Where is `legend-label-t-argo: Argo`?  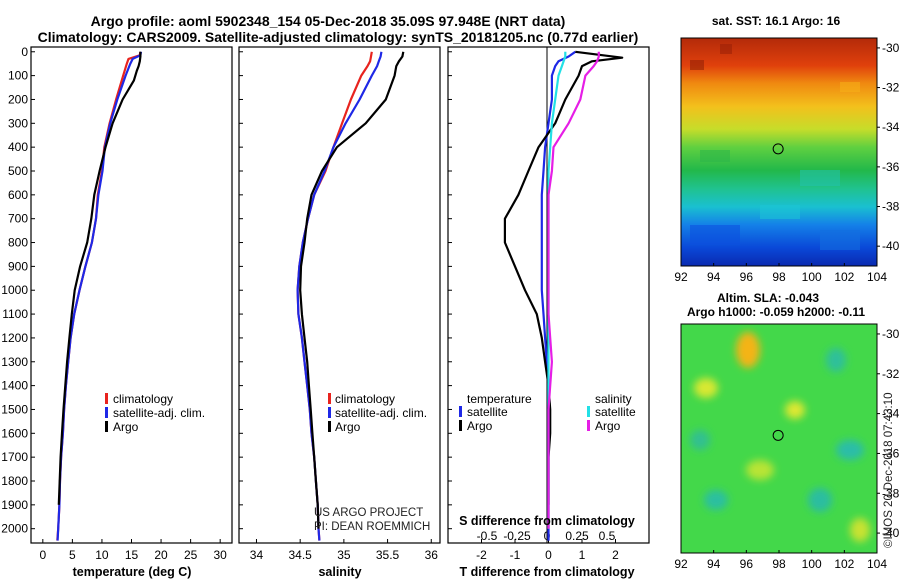
legend-label-t-argo: Argo is located at coordinates (480, 426).